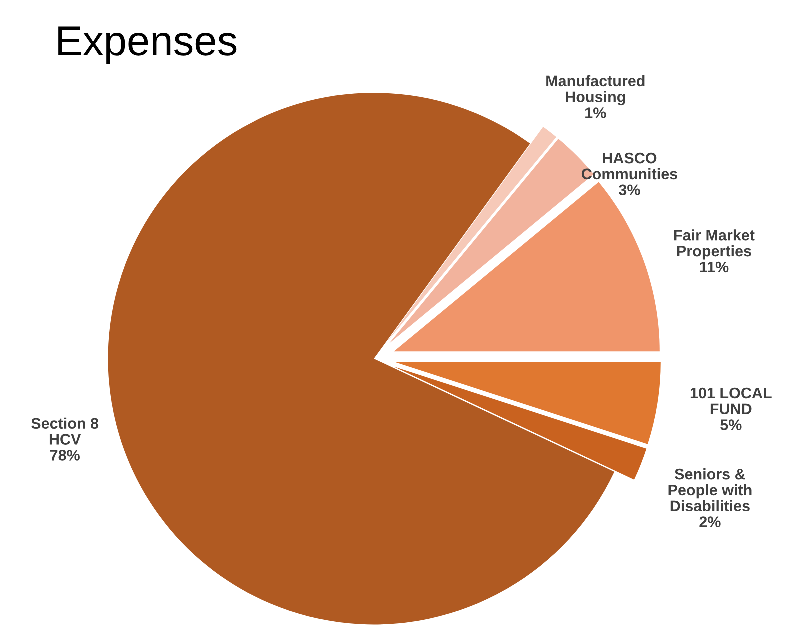 This screenshot has height=638, width=788. Describe the element at coordinates (147, 45) in the screenshot. I see `chart-title: Expenses` at that location.